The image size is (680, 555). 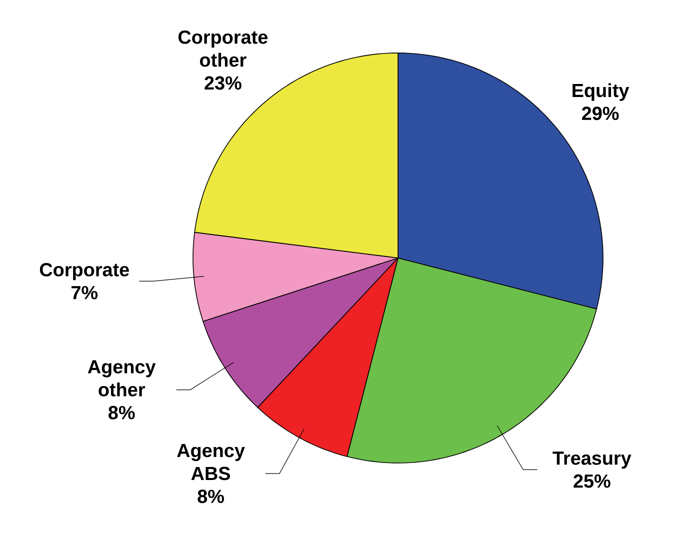 I want to click on slice-label: Equity, so click(x=601, y=92).